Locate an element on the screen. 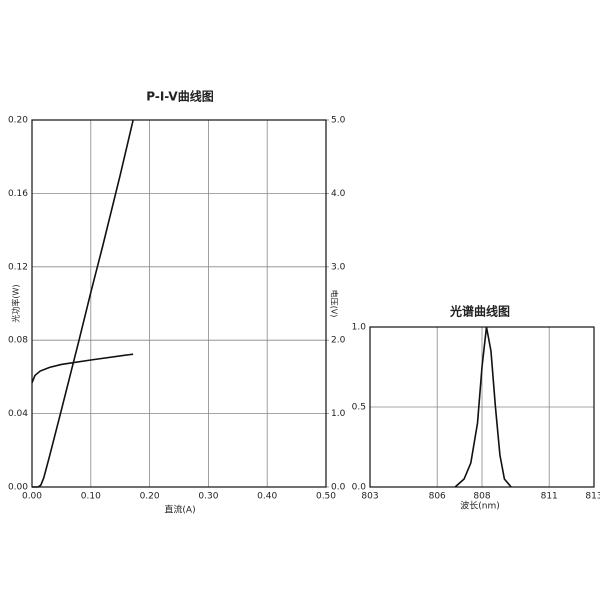 The height and width of the screenshot is (600, 600). y2-tick-label: 2.0 is located at coordinates (338, 341).